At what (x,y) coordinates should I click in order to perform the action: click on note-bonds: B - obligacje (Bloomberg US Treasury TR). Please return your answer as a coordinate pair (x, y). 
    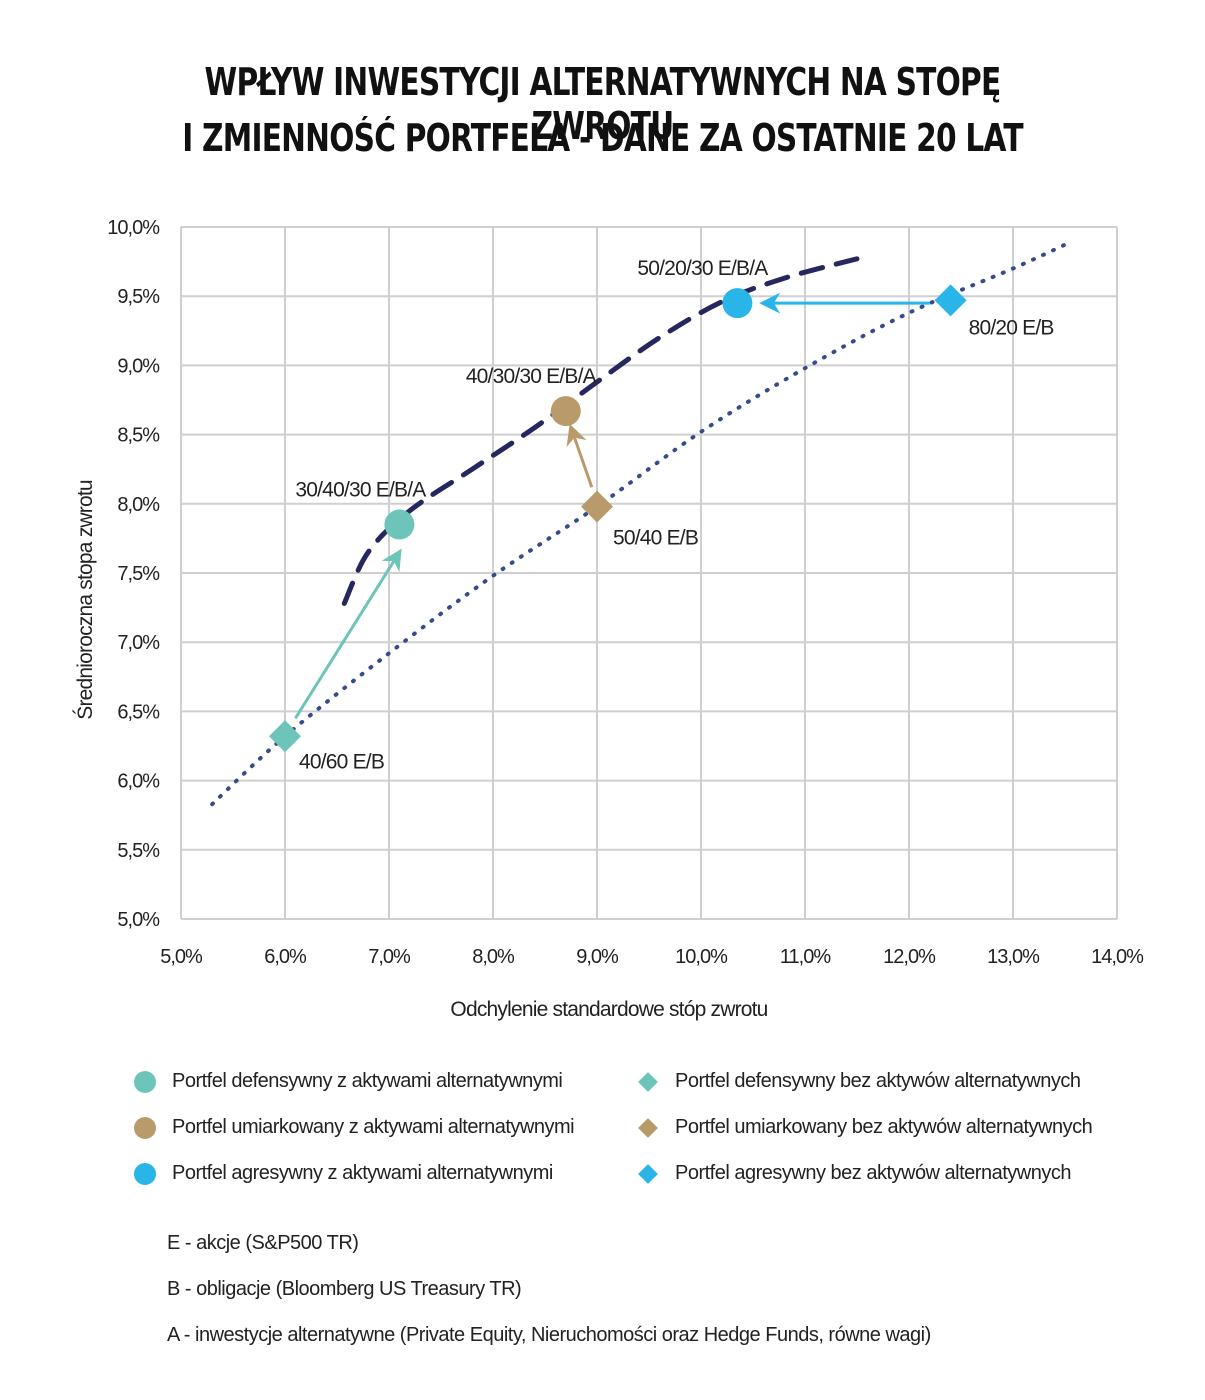
    Looking at the image, I should click on (344, 1289).